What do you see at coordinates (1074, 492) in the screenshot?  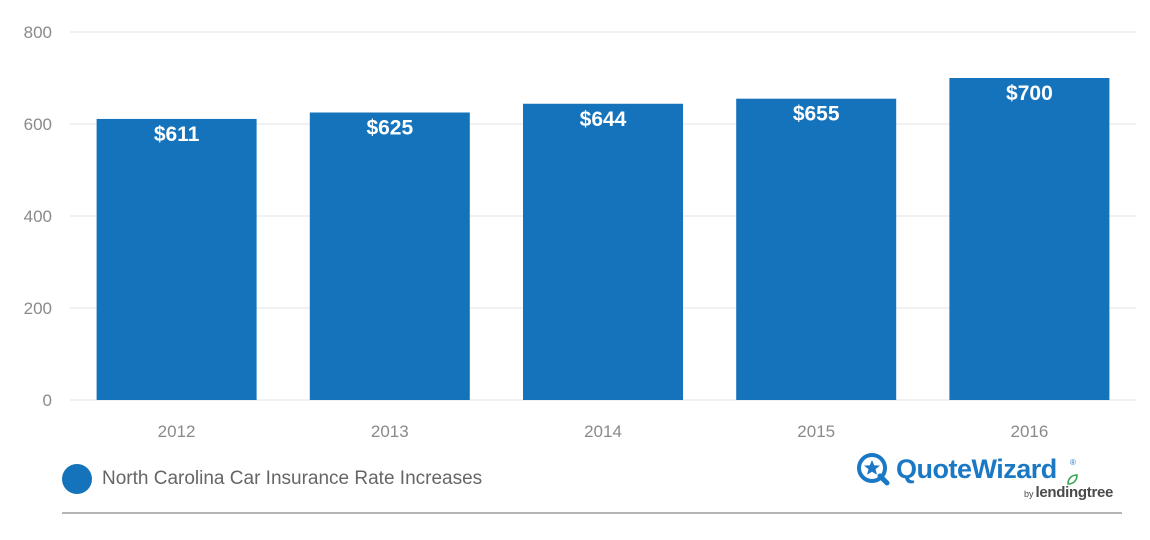 I see `logo-lendingtree: lendingtree` at bounding box center [1074, 492].